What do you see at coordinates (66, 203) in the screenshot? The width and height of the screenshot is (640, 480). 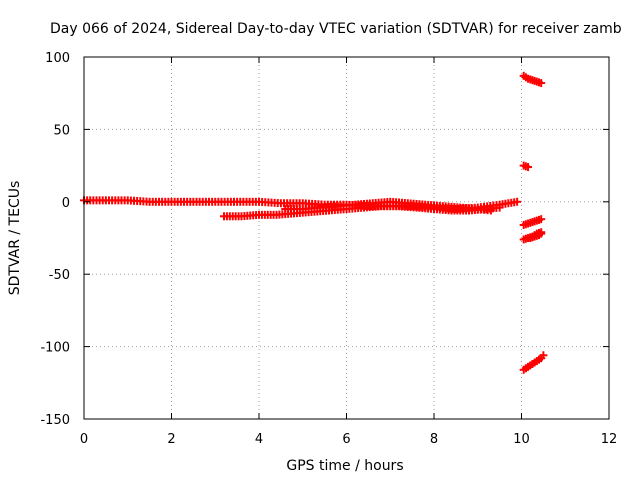 I see `y-tick-label: 0` at bounding box center [66, 203].